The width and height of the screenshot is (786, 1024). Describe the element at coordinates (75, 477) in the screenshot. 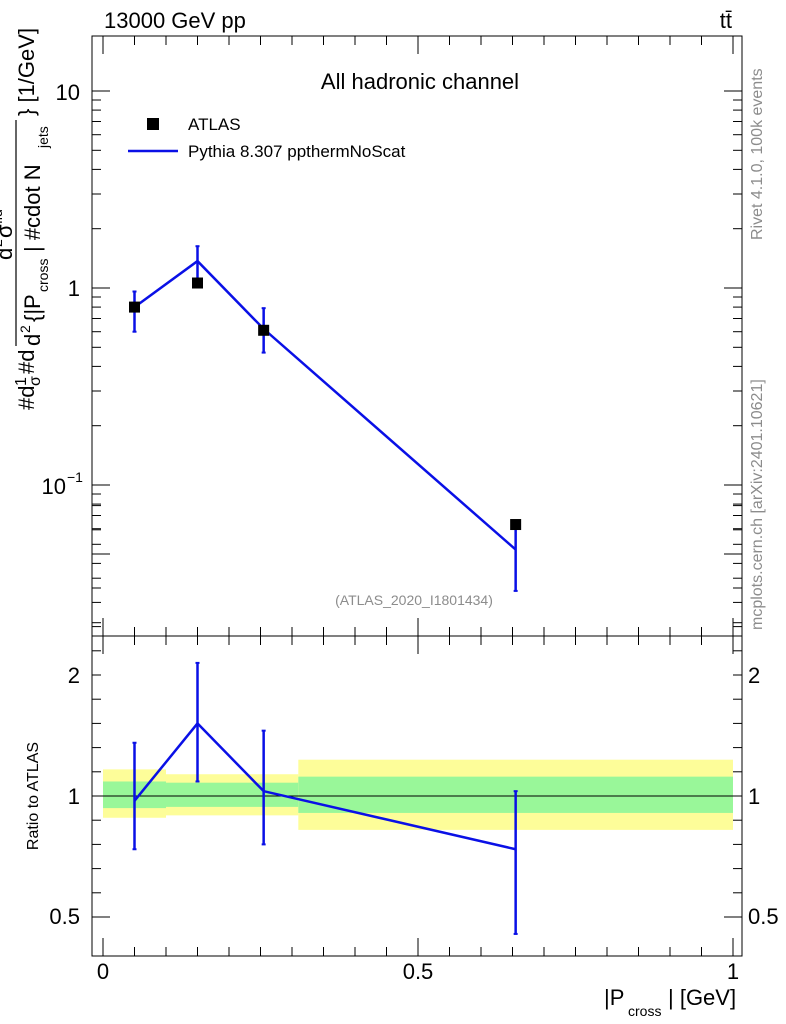

I see `y-tick-label-0p1-exponent: −1` at that location.